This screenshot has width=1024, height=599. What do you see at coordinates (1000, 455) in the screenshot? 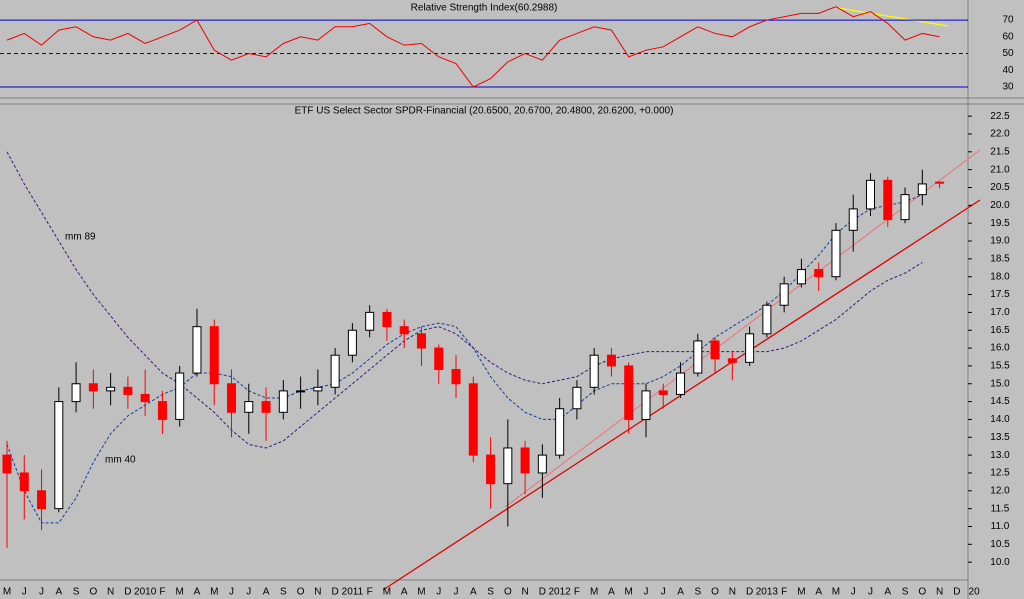
I see `y-tick-label: 13.0` at bounding box center [1000, 455].